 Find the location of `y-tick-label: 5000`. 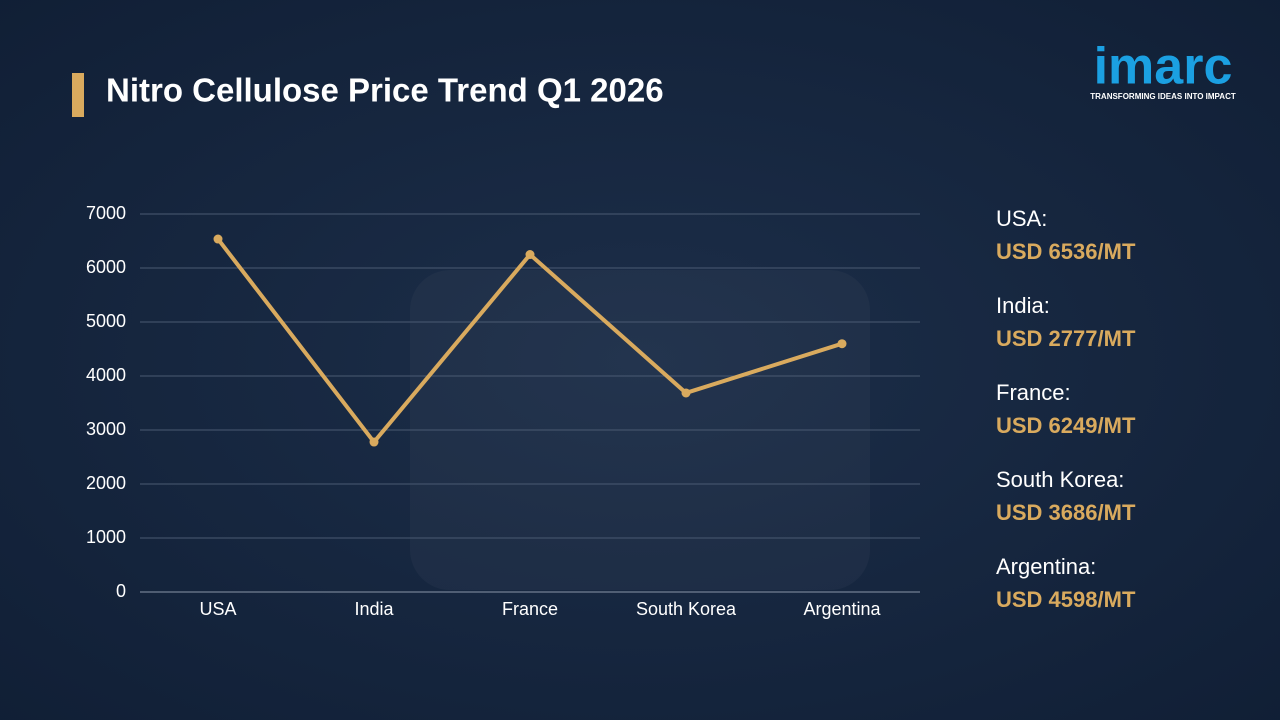

y-tick-label: 5000 is located at coordinates (106, 321).